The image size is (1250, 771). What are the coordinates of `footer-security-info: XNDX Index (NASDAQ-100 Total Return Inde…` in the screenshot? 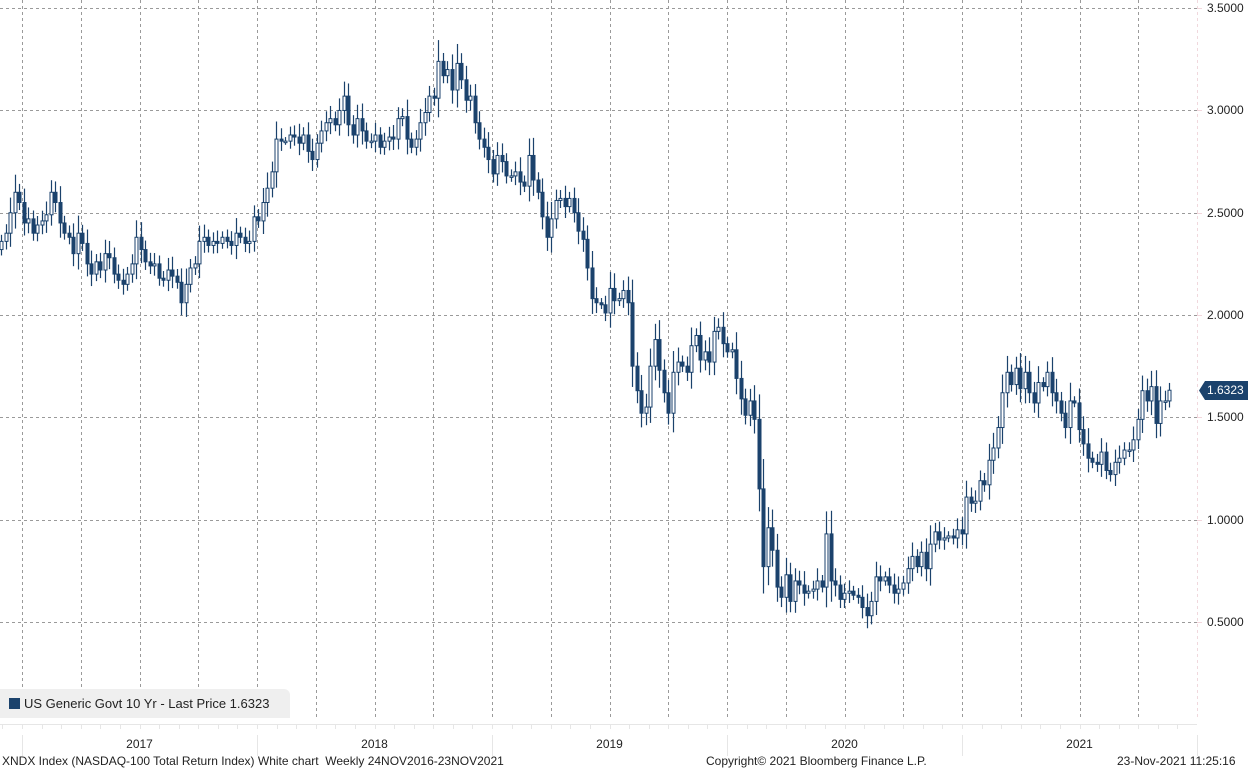 It's located at (253, 761).